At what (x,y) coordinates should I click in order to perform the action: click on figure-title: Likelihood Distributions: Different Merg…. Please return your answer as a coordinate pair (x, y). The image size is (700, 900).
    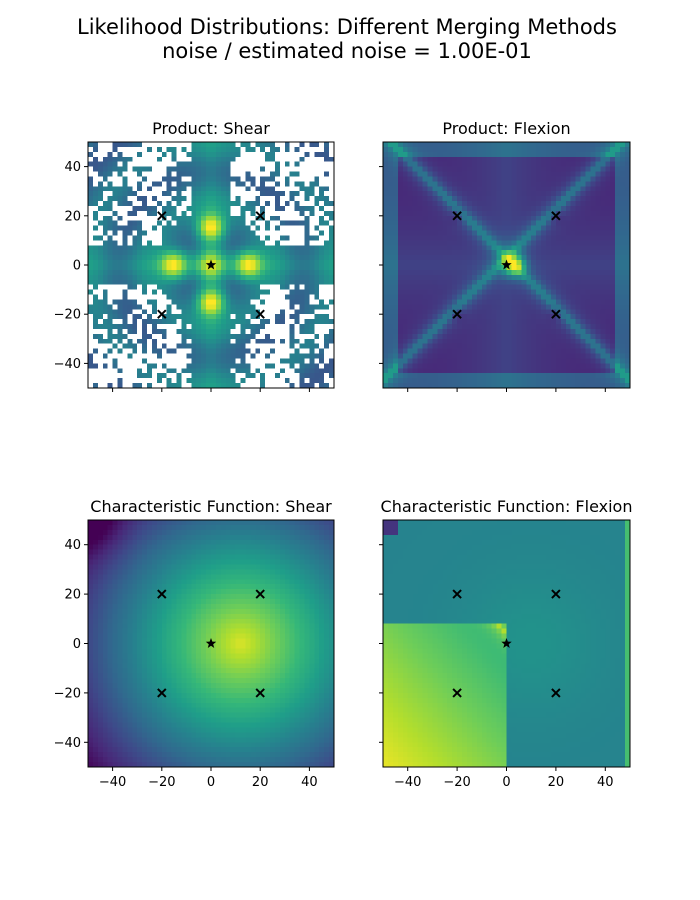
    Looking at the image, I should click on (347, 27).